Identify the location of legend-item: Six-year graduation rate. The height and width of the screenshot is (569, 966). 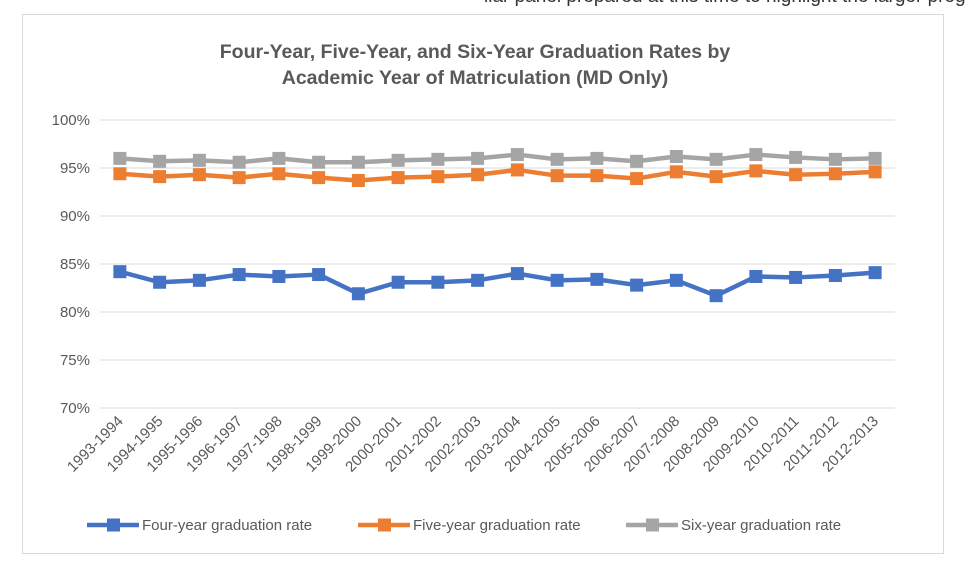
(733, 525).